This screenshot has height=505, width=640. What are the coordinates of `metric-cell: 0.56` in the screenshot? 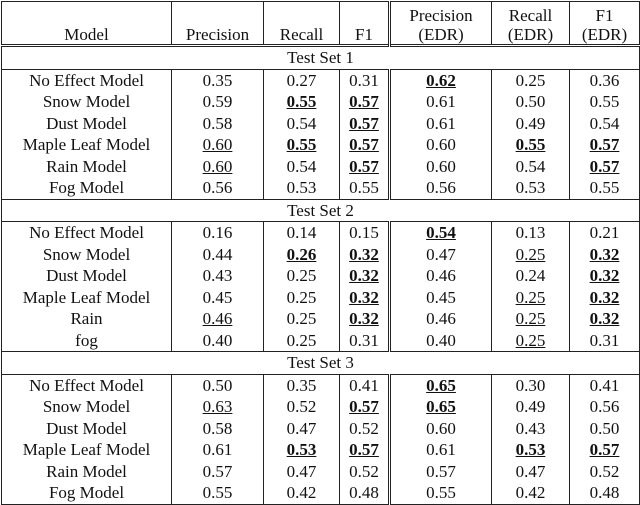 It's located at (604, 407).